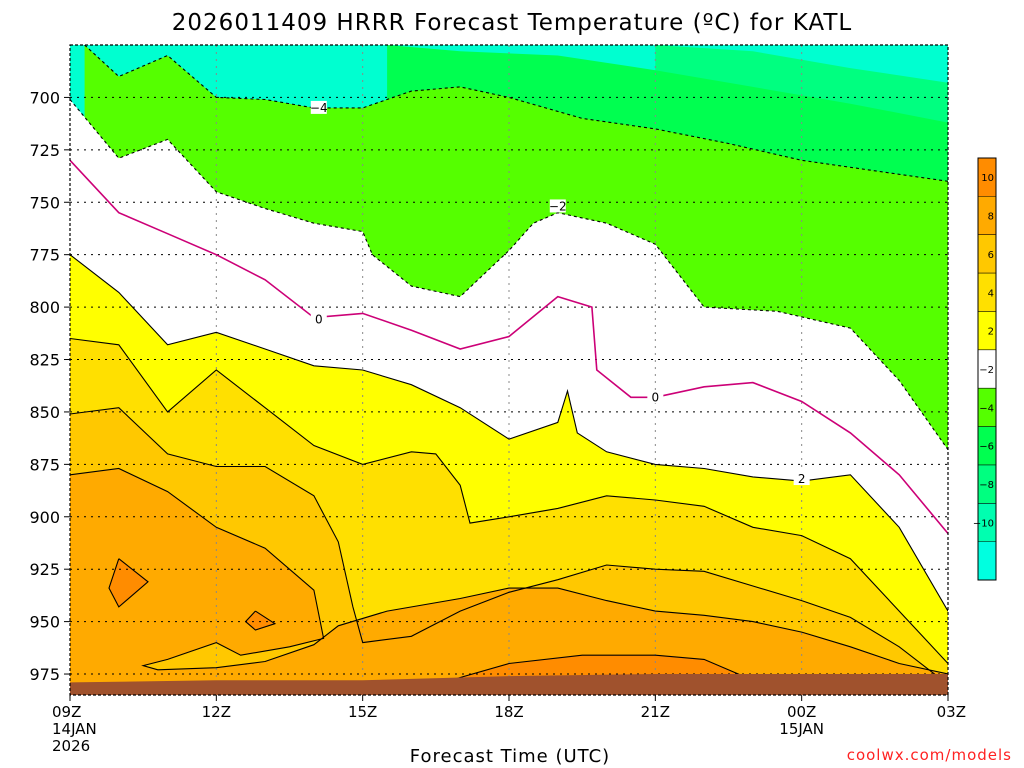  What do you see at coordinates (510, 756) in the screenshot?
I see `x-axis-label: Forecast Time (UTC)` at bounding box center [510, 756].